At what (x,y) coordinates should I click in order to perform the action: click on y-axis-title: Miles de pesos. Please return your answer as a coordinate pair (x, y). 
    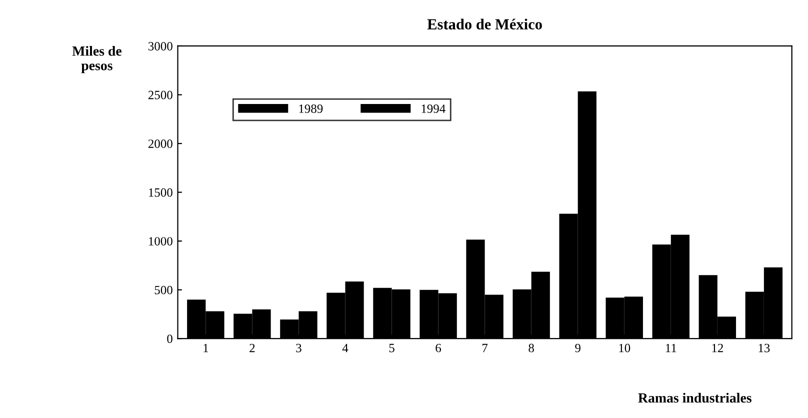
    Looking at the image, I should click on (97, 60).